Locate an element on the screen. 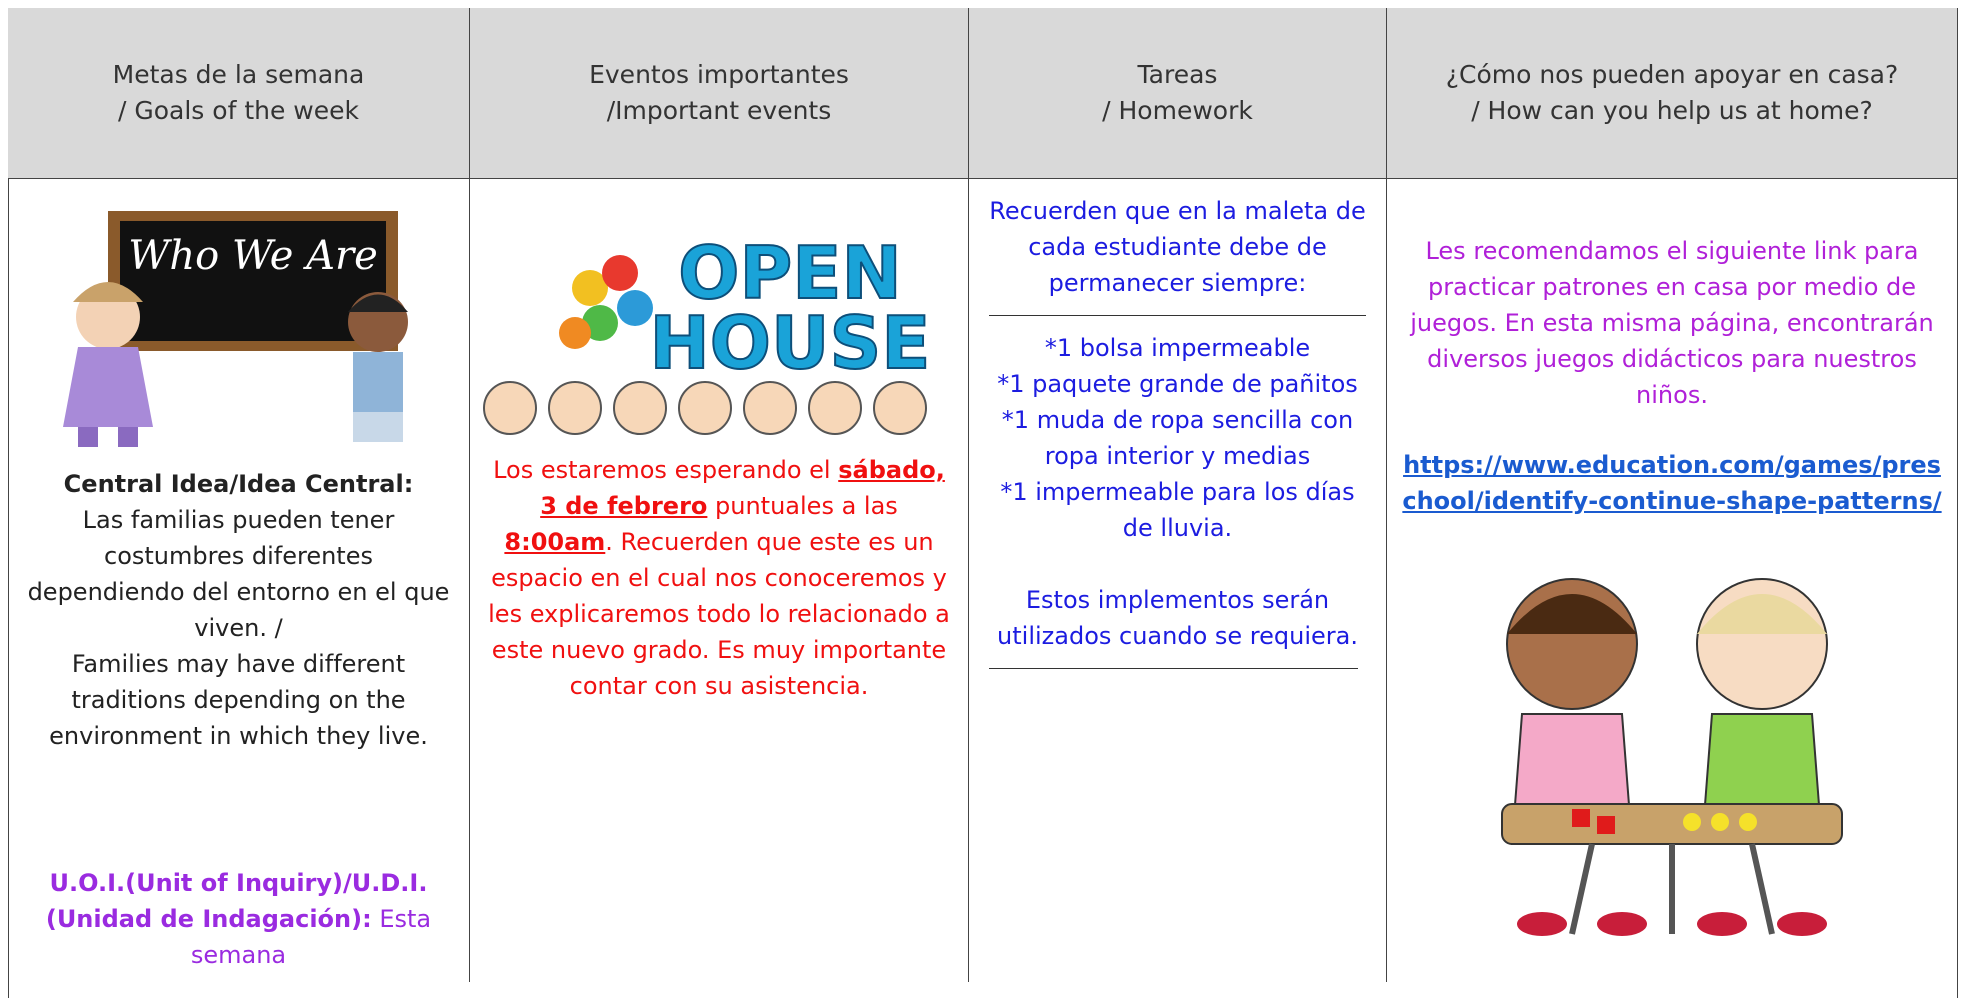 Image resolution: width=1965 pixels, height=998 pixels. date: sábado, 3 de febrero is located at coordinates (742, 488).